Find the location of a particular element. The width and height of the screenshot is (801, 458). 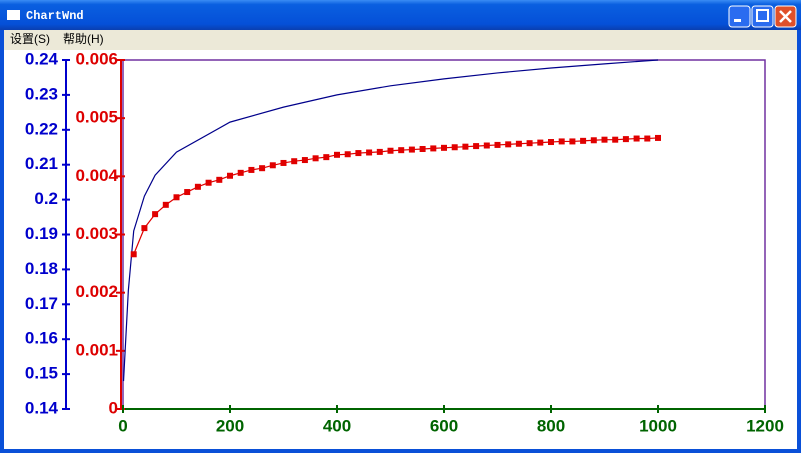

x-tick-label: 1200 is located at coordinates (765, 425).